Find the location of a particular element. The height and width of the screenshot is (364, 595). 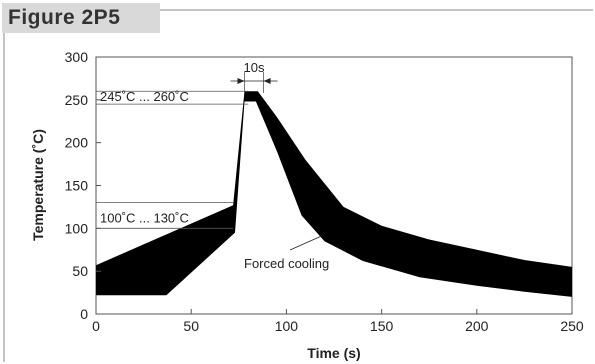

y-tick-label: 0 is located at coordinates (84, 314).